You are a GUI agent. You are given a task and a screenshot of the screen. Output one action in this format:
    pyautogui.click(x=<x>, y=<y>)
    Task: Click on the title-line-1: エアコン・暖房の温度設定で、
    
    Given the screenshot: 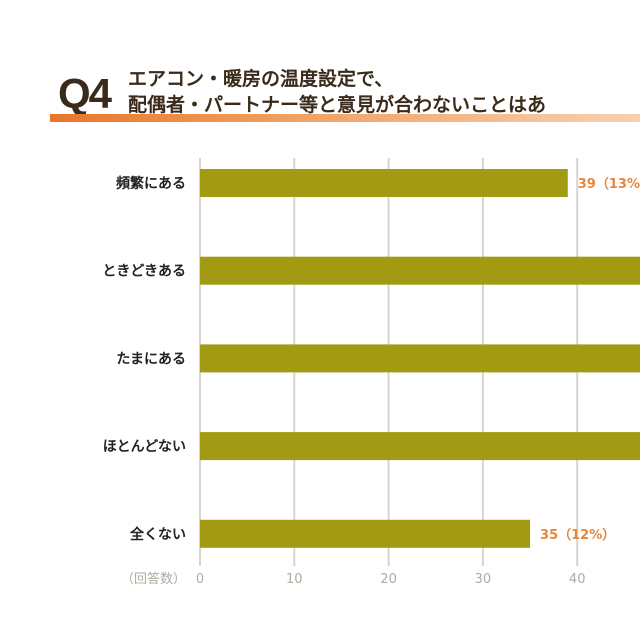 What is the action you would take?
    pyautogui.click(x=261, y=79)
    